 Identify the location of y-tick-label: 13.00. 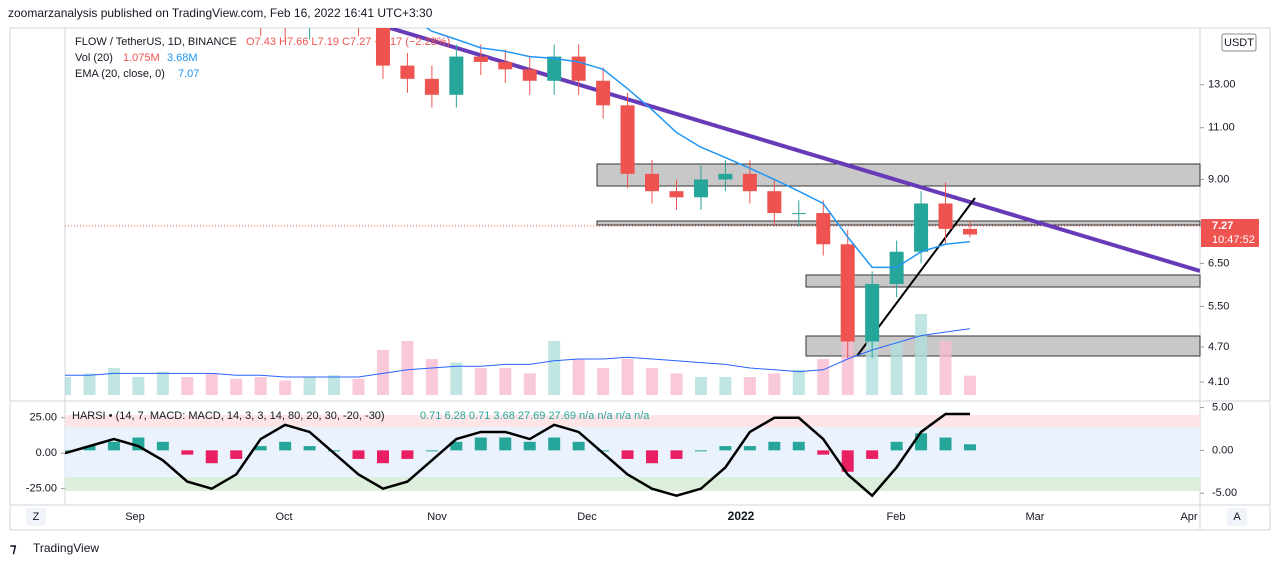
(1222, 85).